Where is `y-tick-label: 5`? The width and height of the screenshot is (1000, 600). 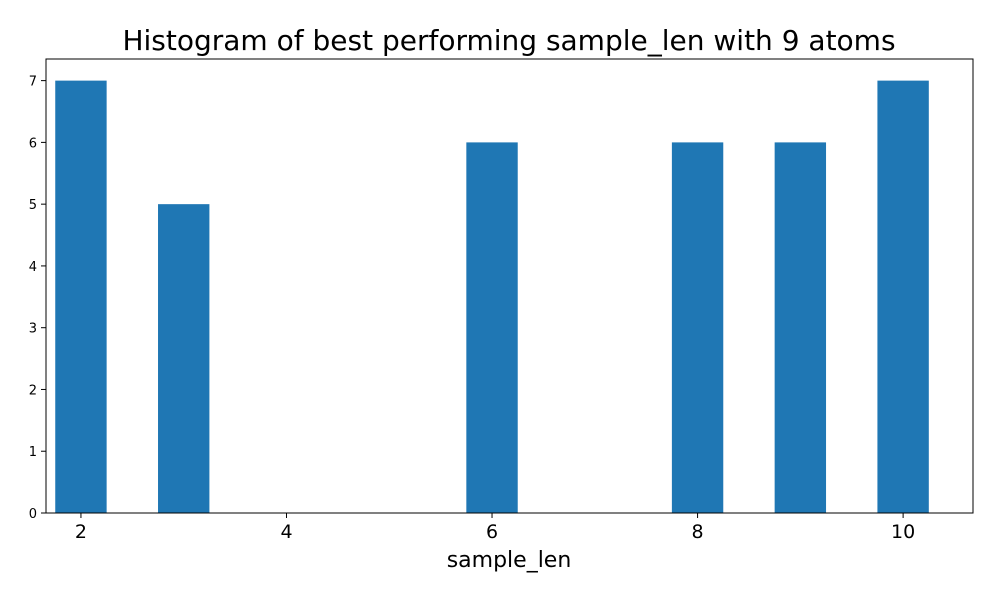 y-tick-label: 5 is located at coordinates (33, 205).